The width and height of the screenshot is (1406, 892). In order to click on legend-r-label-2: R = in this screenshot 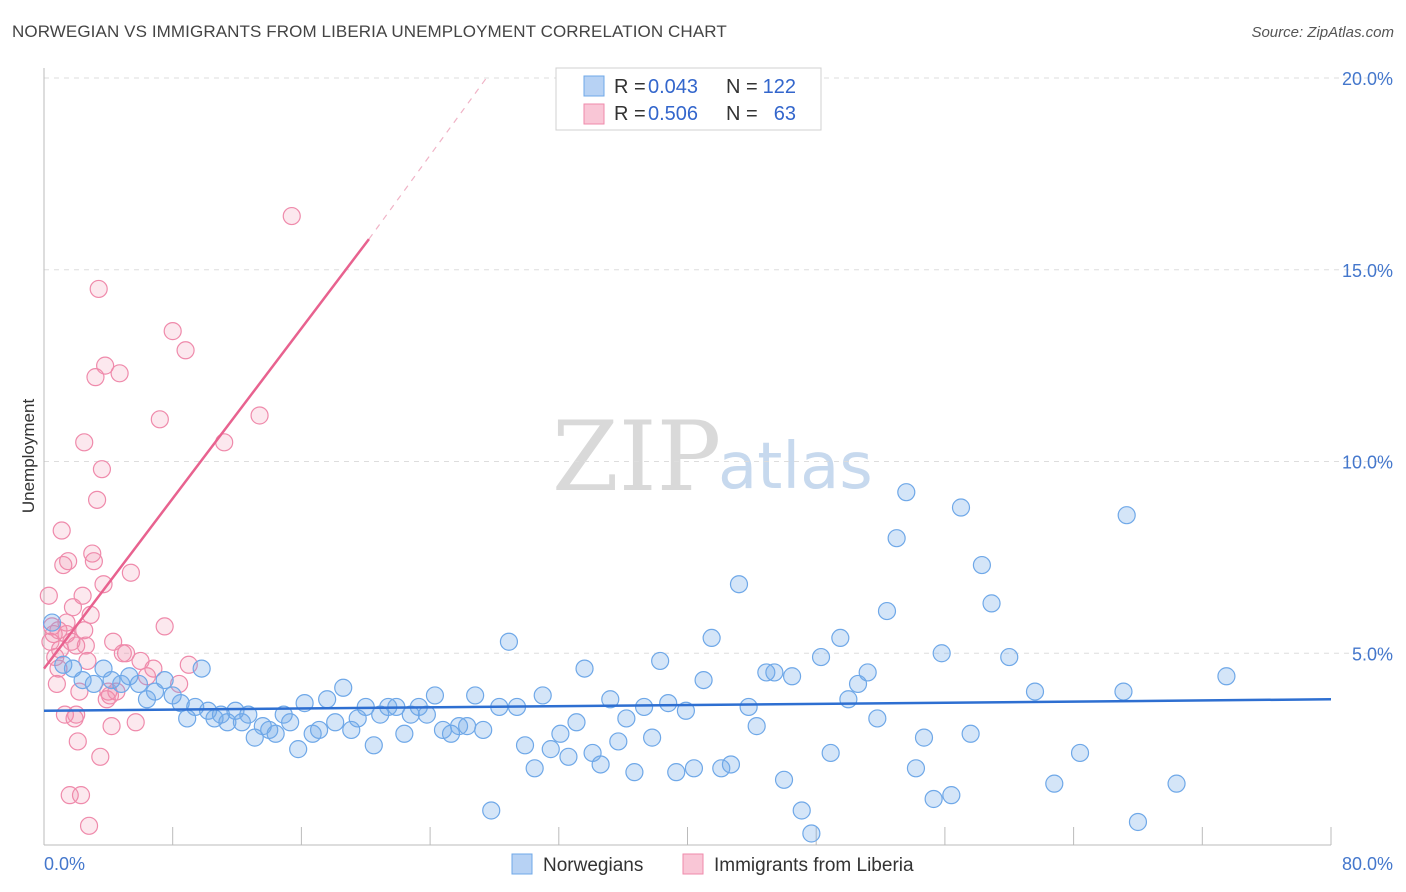, I will do `click(630, 114)`.